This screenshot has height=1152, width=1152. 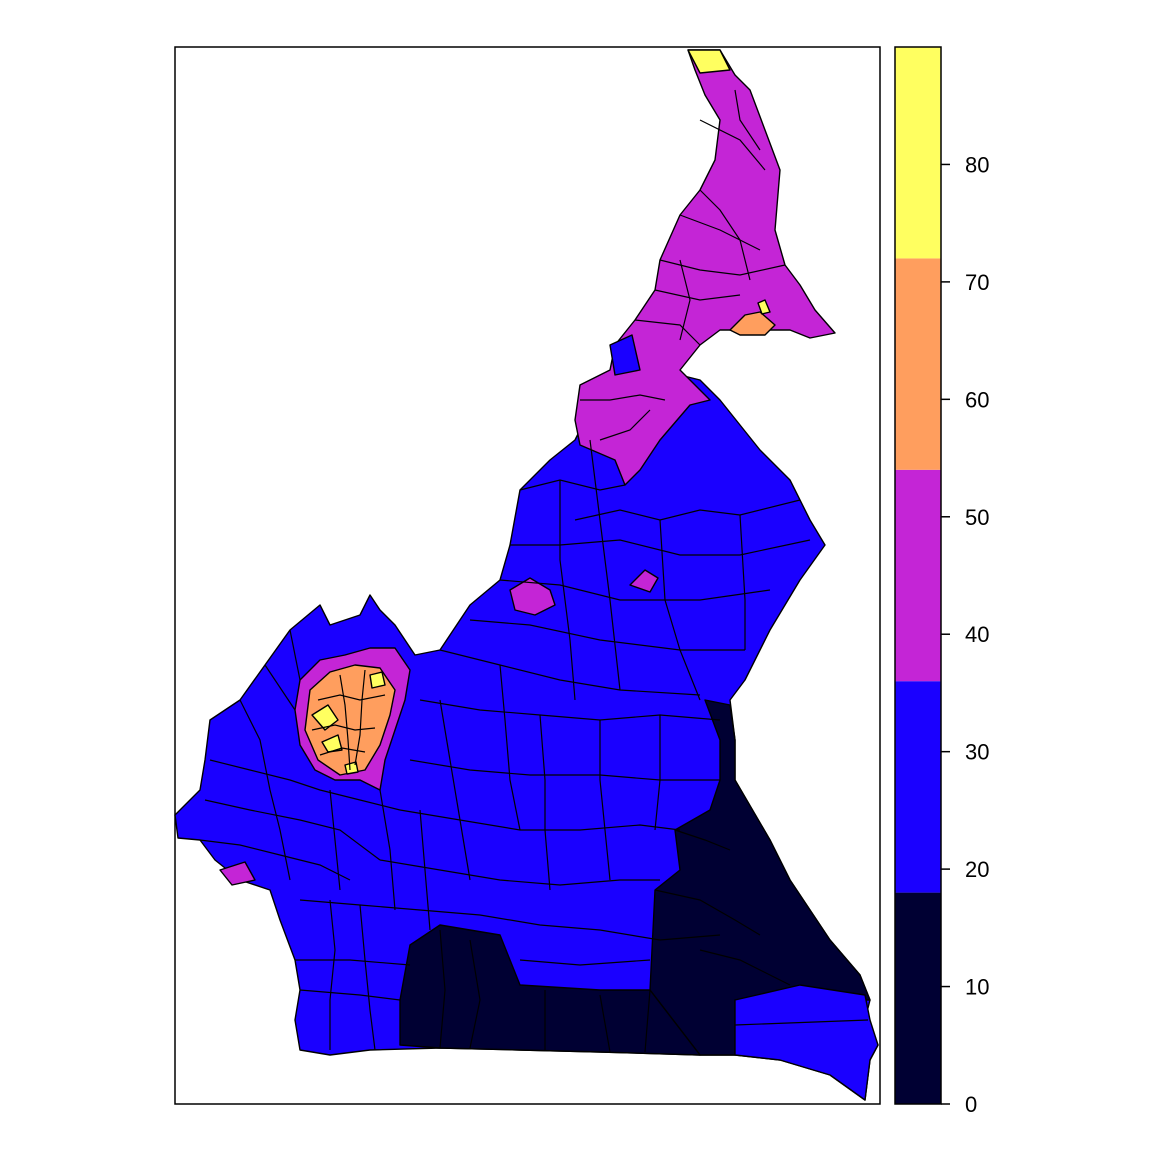 What do you see at coordinates (752, 323) in the screenshot?
I see `region-north-orange` at bounding box center [752, 323].